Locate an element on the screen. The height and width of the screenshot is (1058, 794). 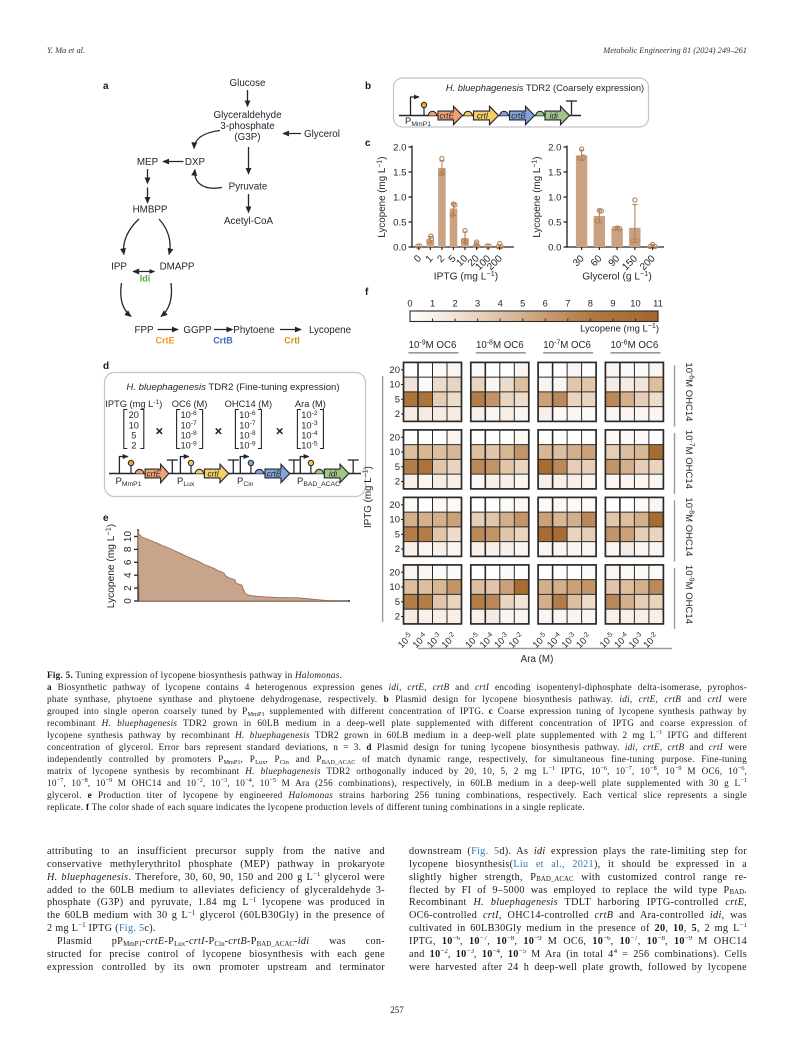
svg-text: 7 is located at coordinates (567, 304).